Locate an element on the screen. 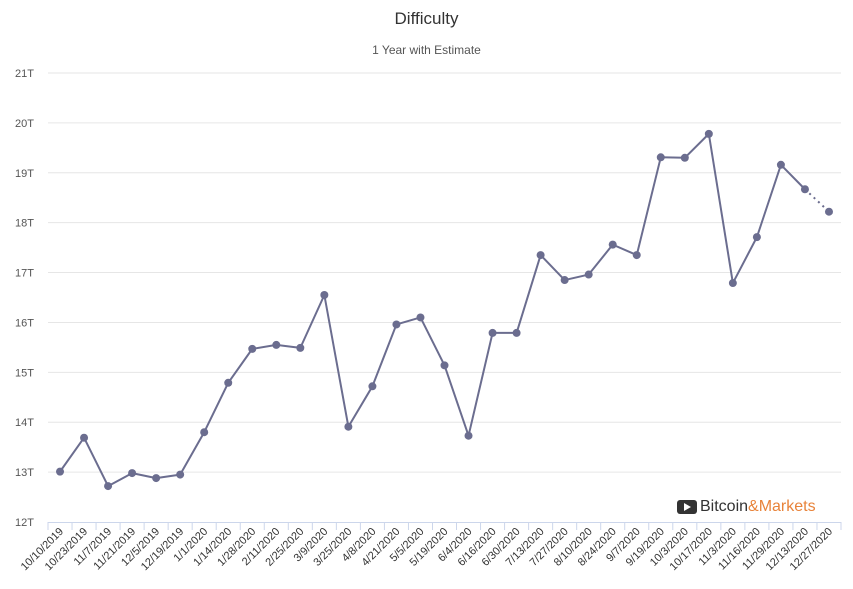 Image resolution: width=853 pixels, height=589 pixels. y-tick-label: 13T is located at coordinates (24, 473).